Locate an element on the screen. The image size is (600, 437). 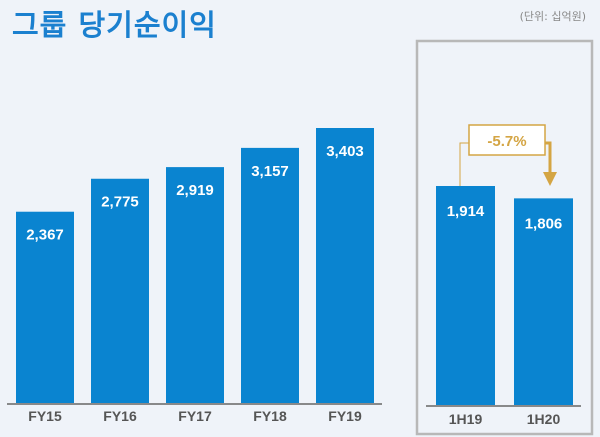
change-label-box is located at coordinates (507, 140).